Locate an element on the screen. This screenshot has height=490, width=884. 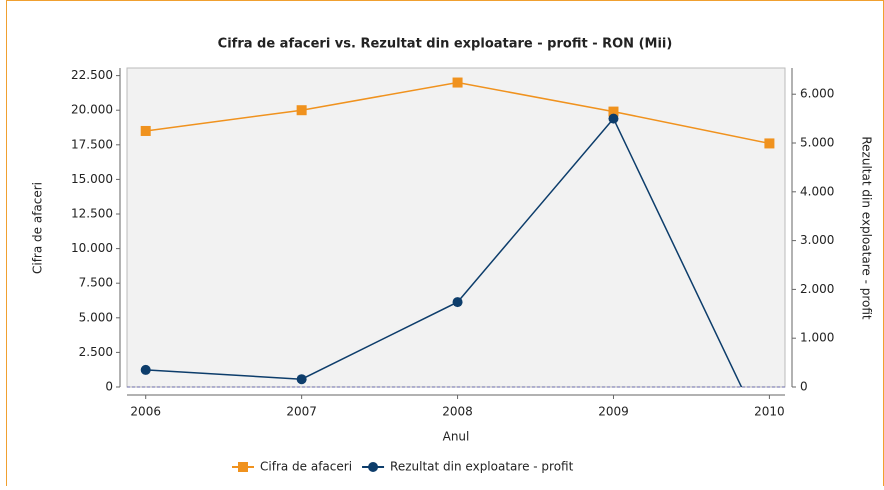
y-tick-label: 10.000 is located at coordinates (92, 248).